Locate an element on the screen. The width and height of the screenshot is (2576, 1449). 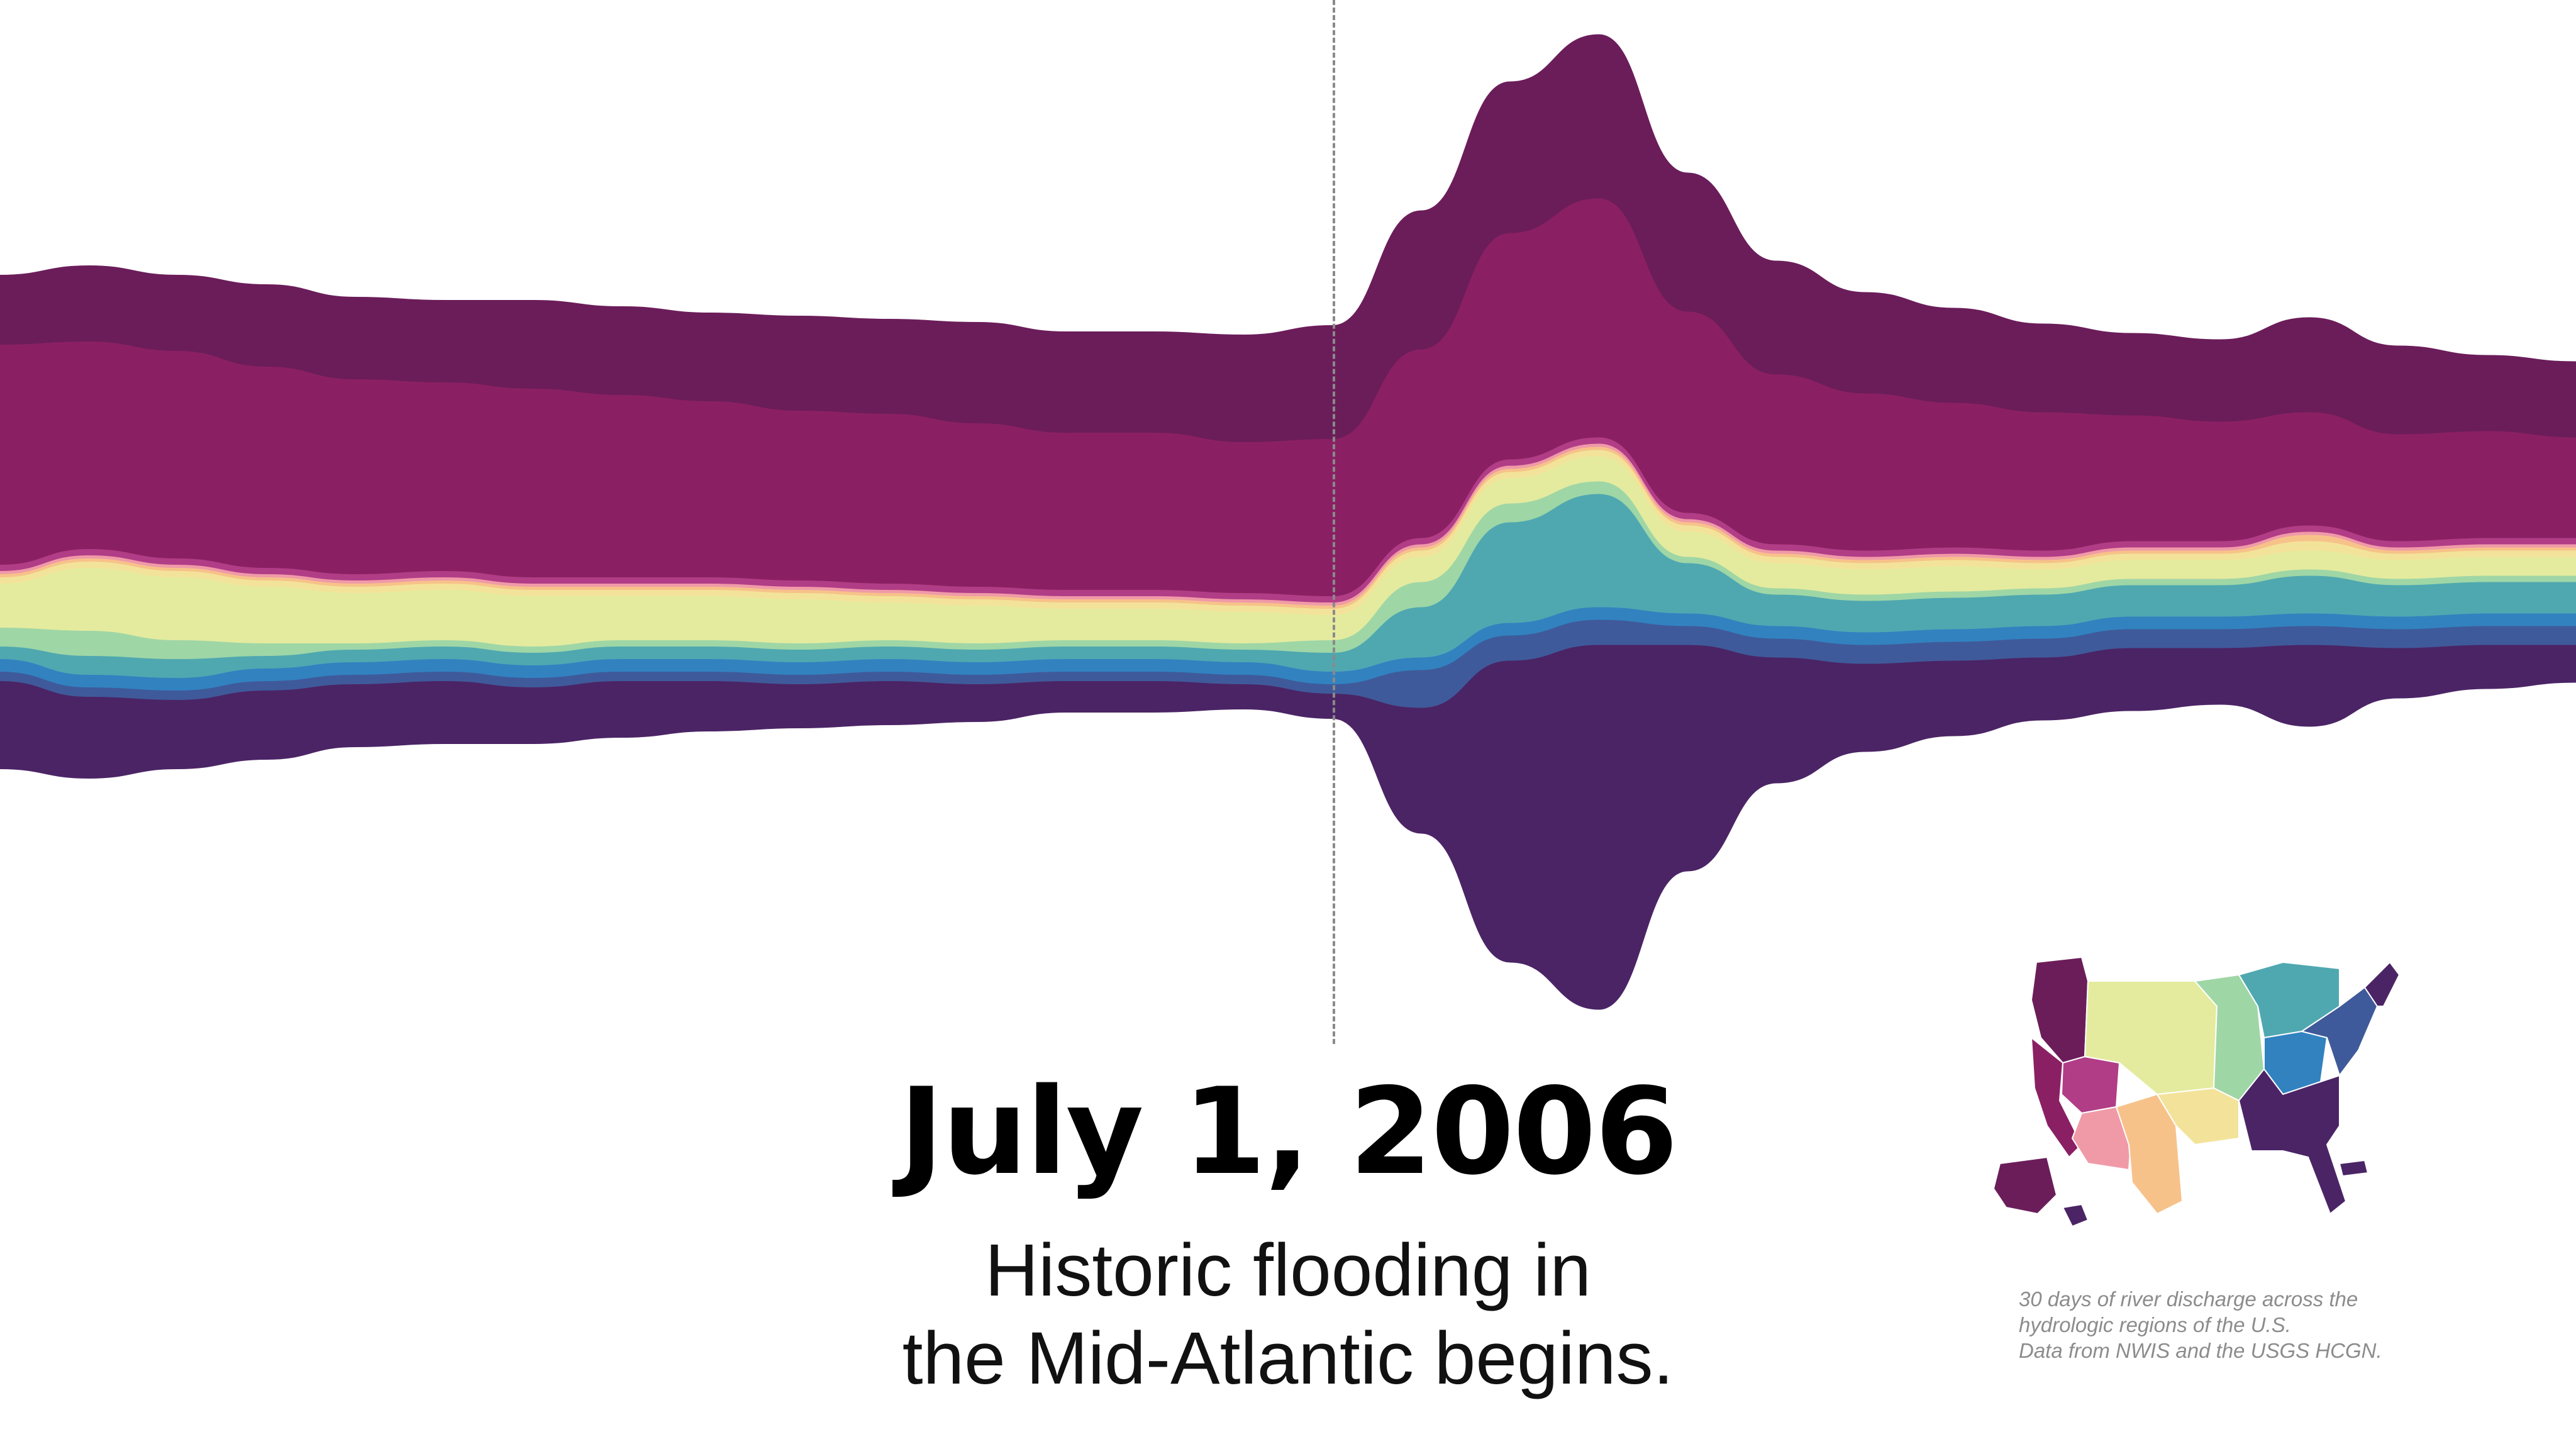
map-region-mid-atlantic is located at coordinates (2339, 1031).